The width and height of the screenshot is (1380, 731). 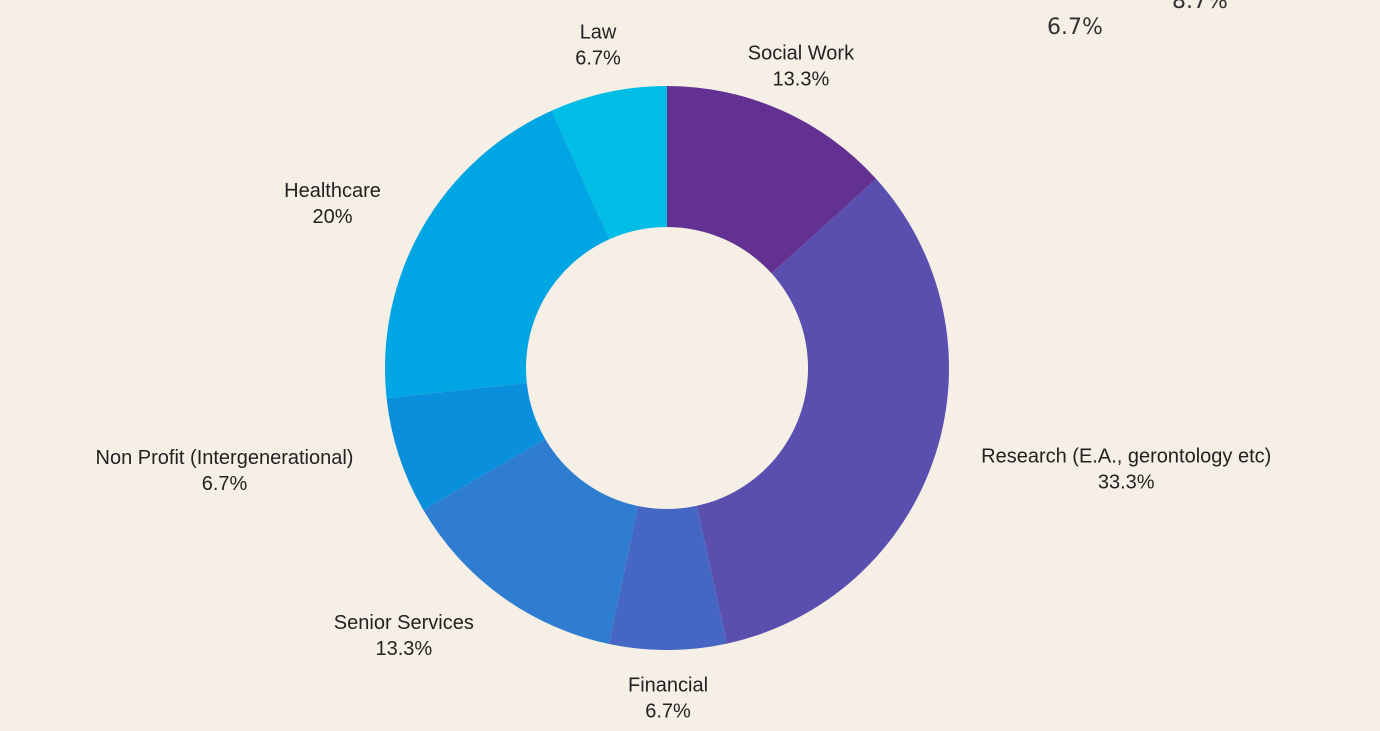 I want to click on annotation: 8.7%, so click(x=1200, y=7).